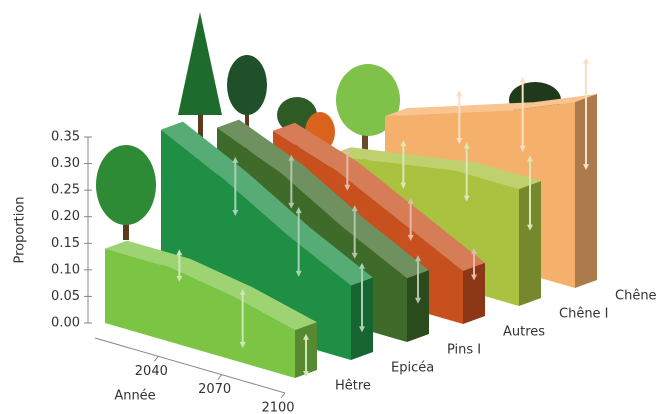  I want to click on y-tick-label: 0.15, so click(65, 243).